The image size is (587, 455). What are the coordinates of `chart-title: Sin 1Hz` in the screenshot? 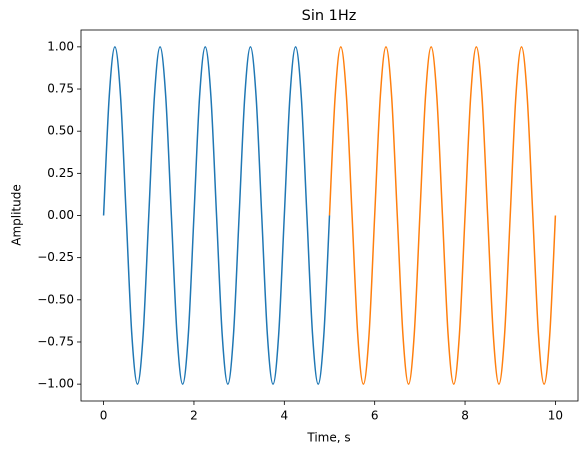 It's located at (329, 16).